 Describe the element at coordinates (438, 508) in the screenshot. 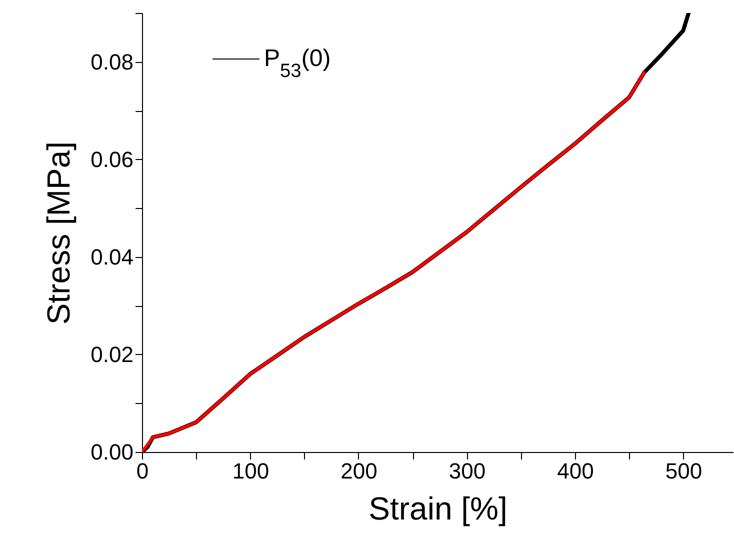

I see `x-axis-title: Strain [%]` at that location.